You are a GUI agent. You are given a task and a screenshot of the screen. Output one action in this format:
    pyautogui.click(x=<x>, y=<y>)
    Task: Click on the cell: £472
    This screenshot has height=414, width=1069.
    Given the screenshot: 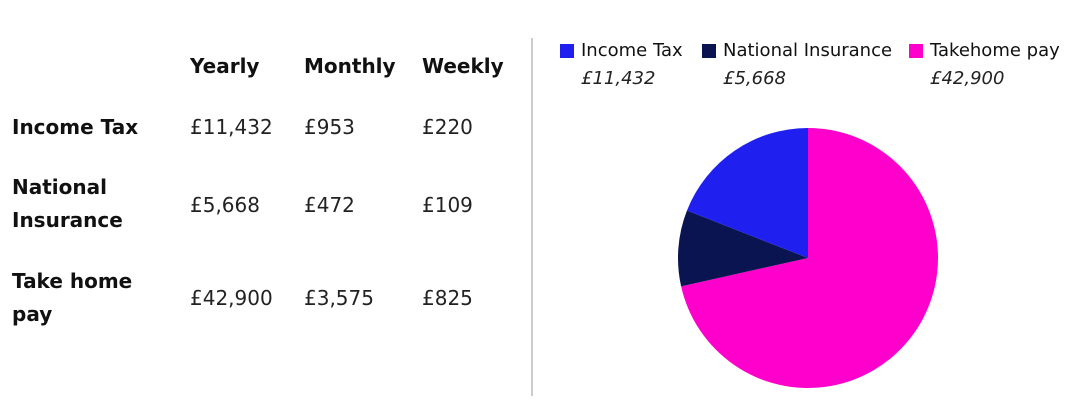 What is the action you would take?
    pyautogui.click(x=329, y=205)
    